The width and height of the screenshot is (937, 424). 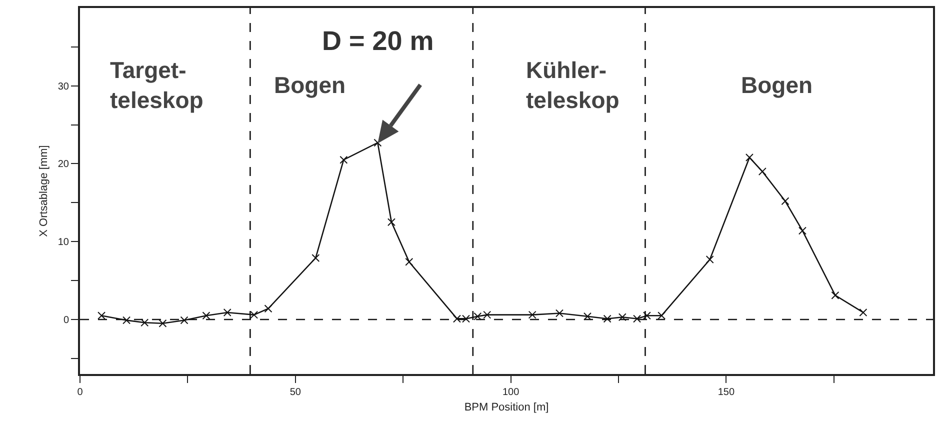 I want to click on y-axis-title: X Ortsablage [mm], so click(x=44, y=191).